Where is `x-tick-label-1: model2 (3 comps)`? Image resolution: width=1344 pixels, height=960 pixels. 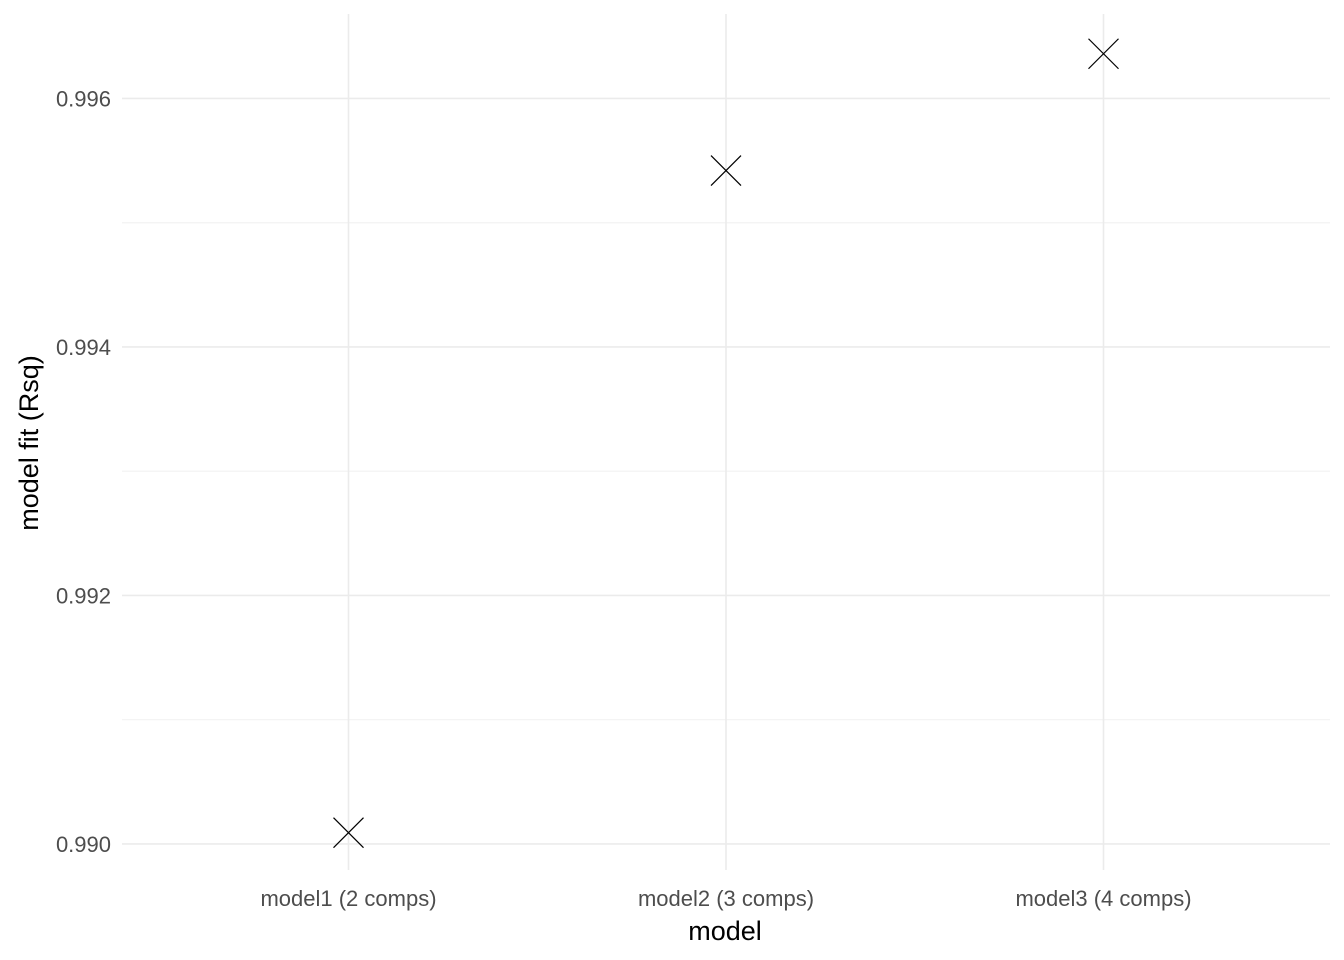
x-tick-label-1: model2 (3 comps) is located at coordinates (726, 898).